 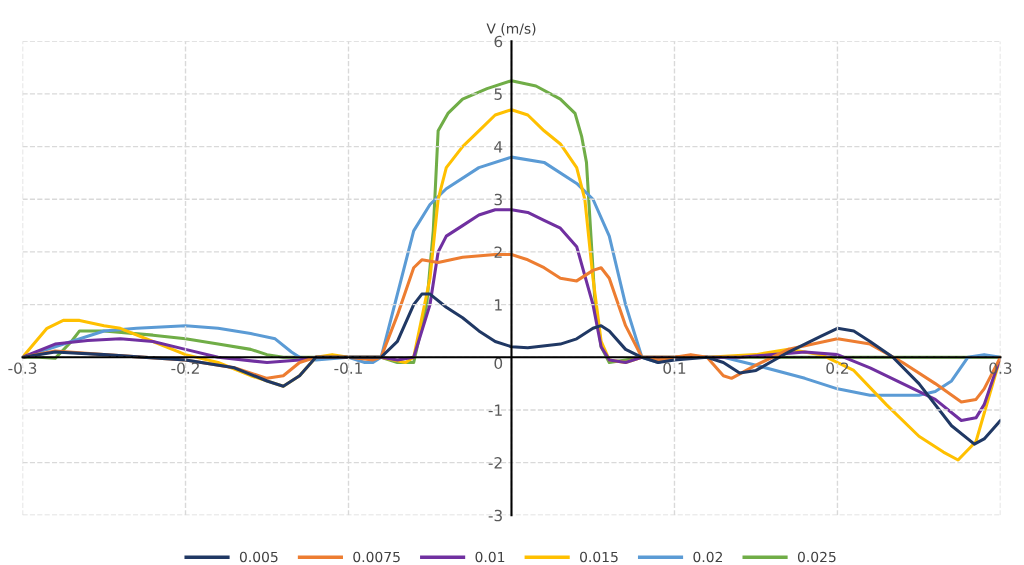 I want to click on legend-label: 0.025, so click(x=816, y=557).